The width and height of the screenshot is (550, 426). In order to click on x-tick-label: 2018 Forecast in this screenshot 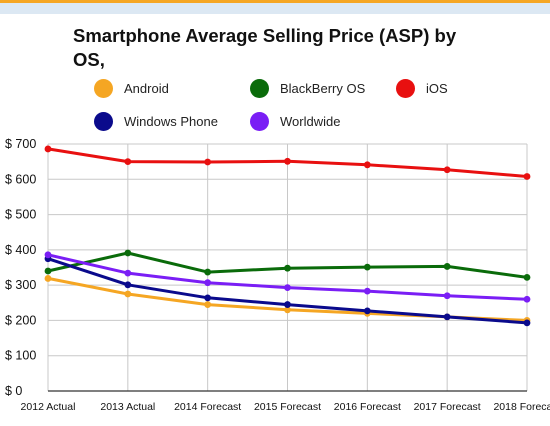, I will do `click(521, 407)`.